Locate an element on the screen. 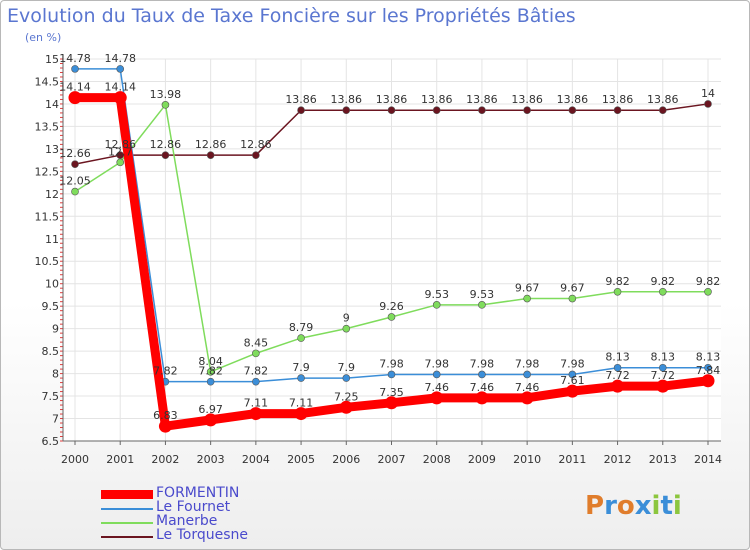 The height and width of the screenshot is (550, 750). y-tick-label: 11.5 is located at coordinates (47, 216).